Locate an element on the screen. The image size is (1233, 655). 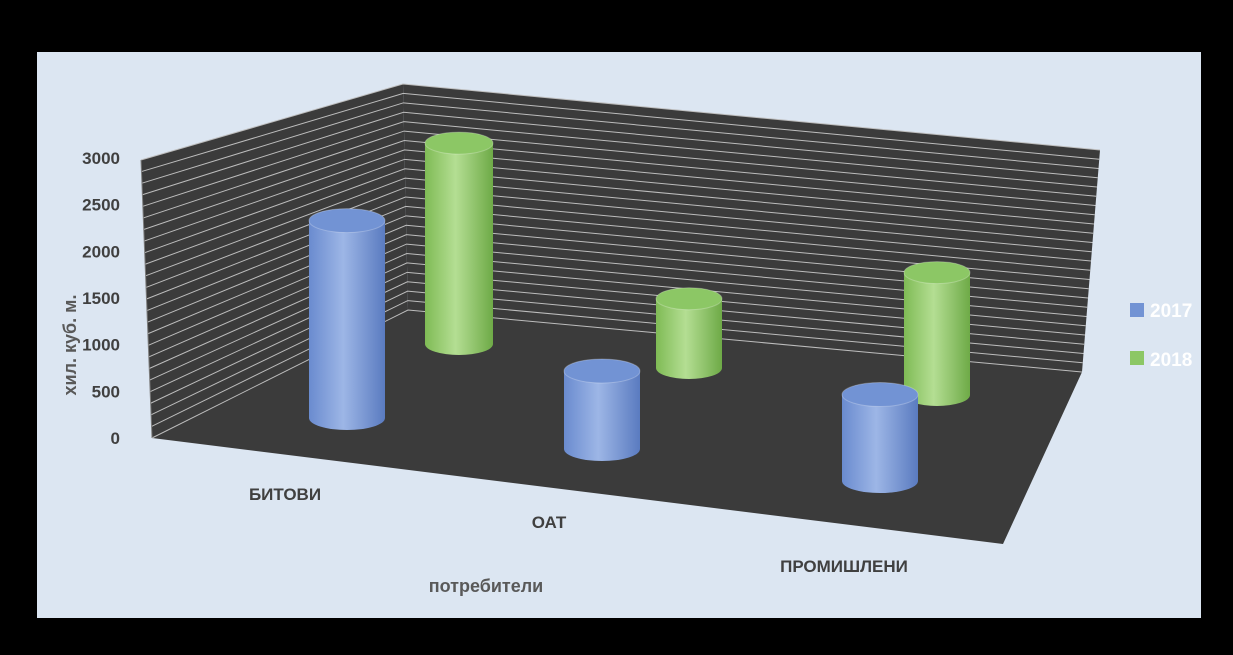
y-tick-label: 2000 is located at coordinates (101, 251).